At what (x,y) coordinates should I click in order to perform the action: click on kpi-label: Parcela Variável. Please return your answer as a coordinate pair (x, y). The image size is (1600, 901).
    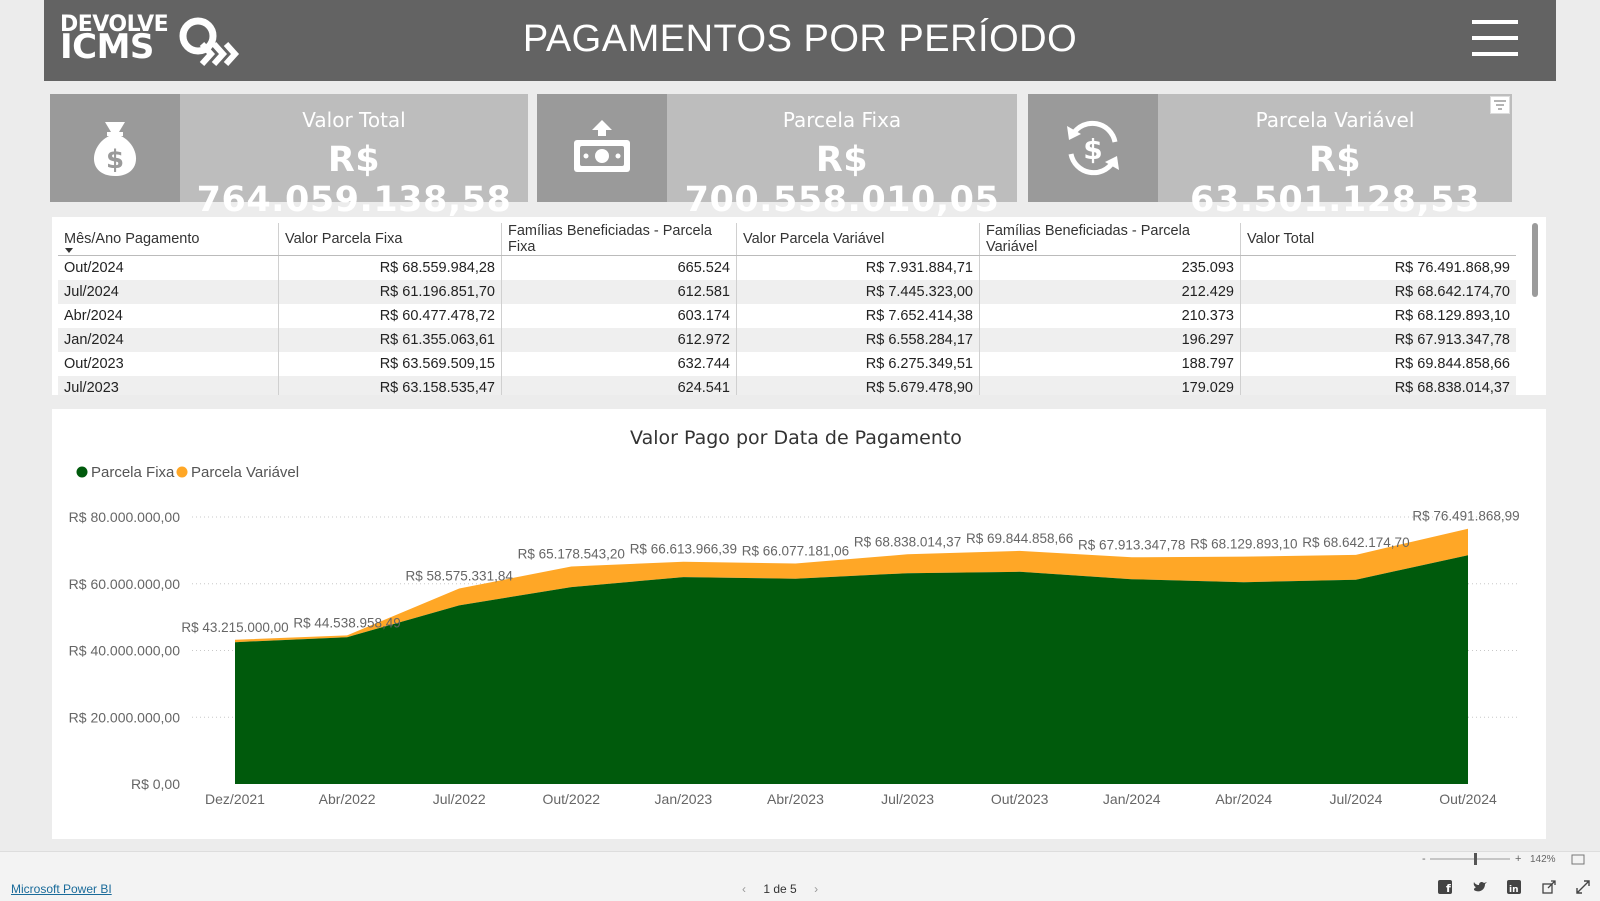
    Looking at the image, I should click on (1335, 120).